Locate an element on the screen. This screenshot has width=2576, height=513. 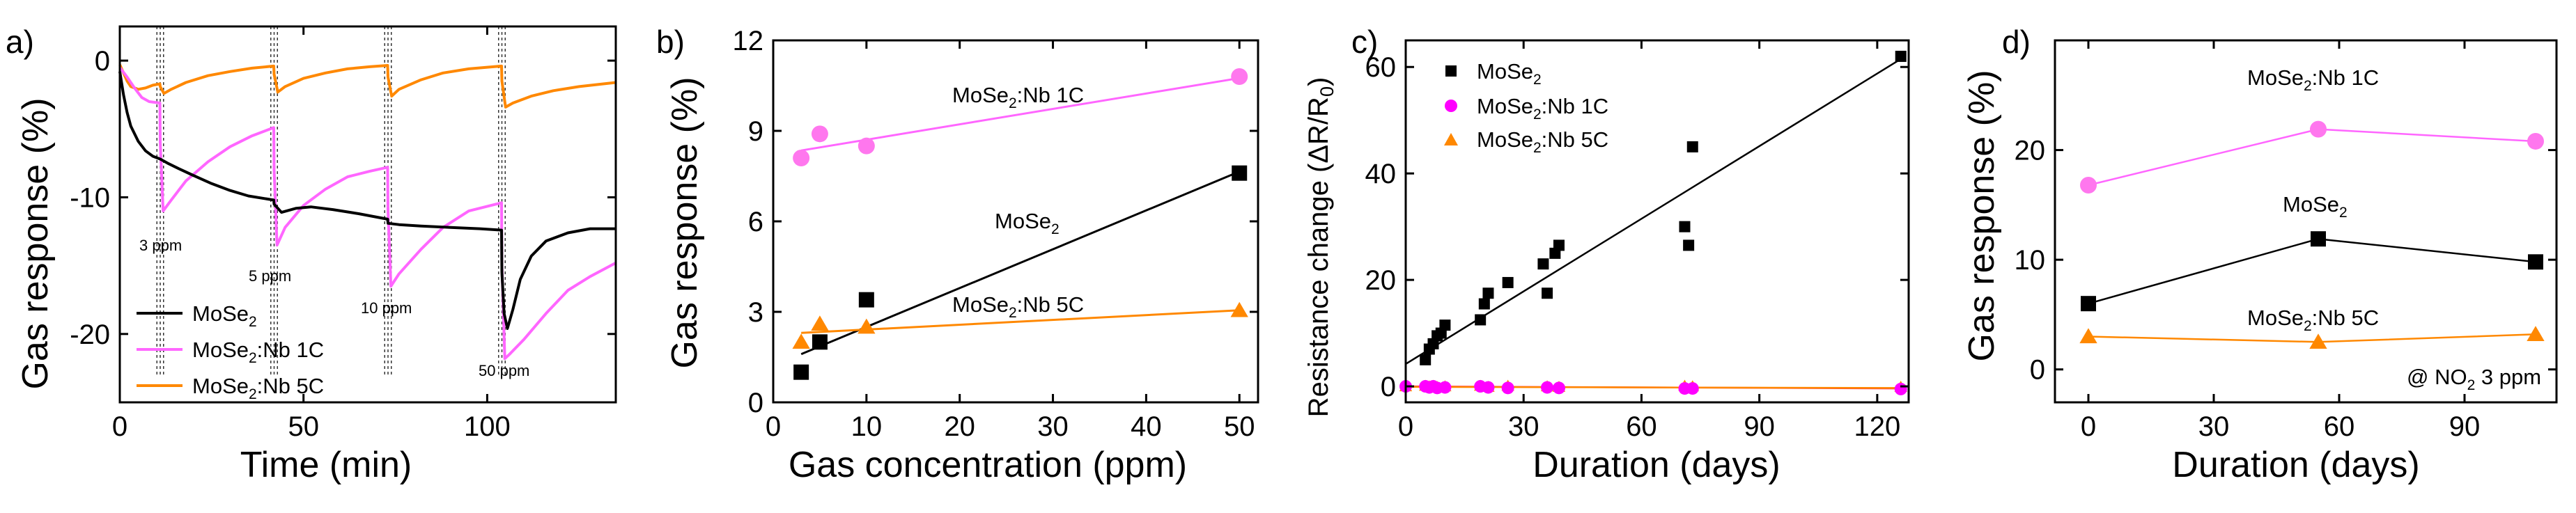
panel-d-label-mose2: MoSe2 is located at coordinates (2315, 207).